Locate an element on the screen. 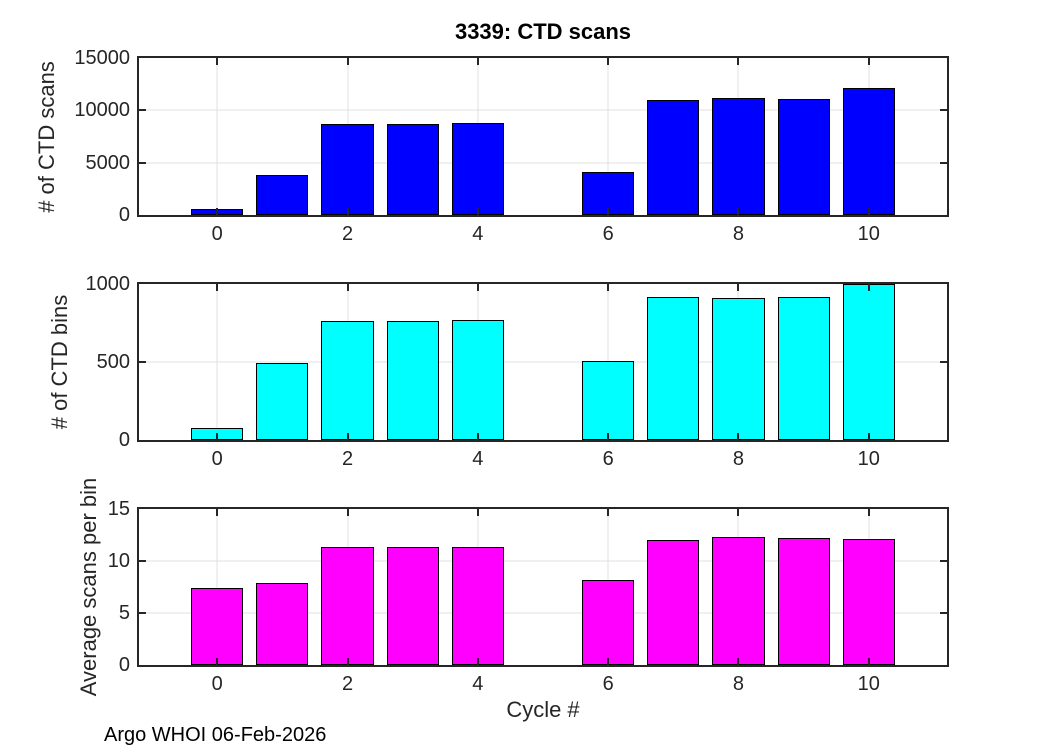  y-tick-label: 15 is located at coordinates (118, 509).